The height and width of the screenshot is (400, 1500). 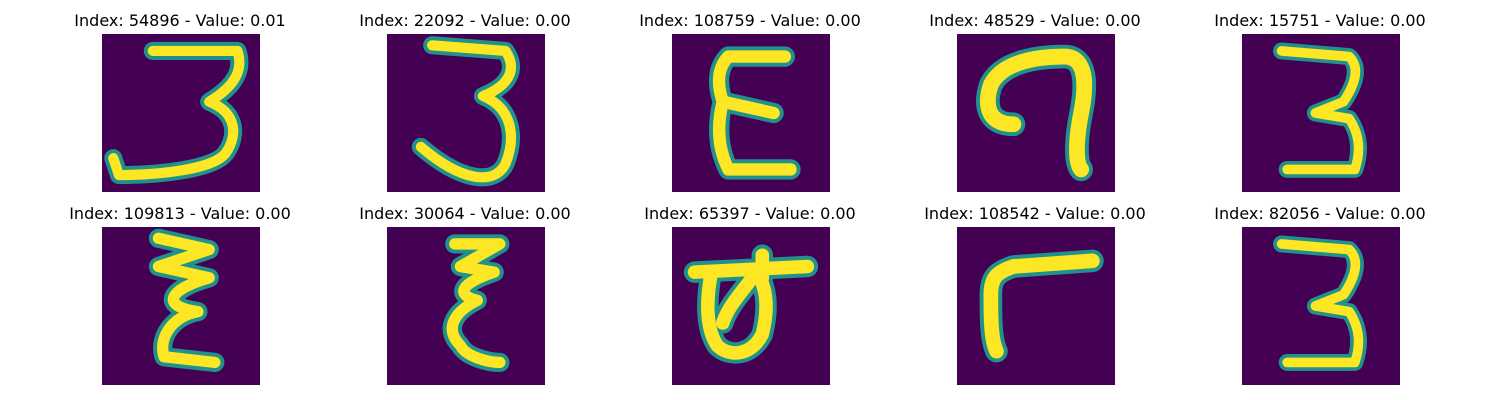 I want to click on panel: Index: 65397 - Value: 0.00, so click(x=750, y=300).